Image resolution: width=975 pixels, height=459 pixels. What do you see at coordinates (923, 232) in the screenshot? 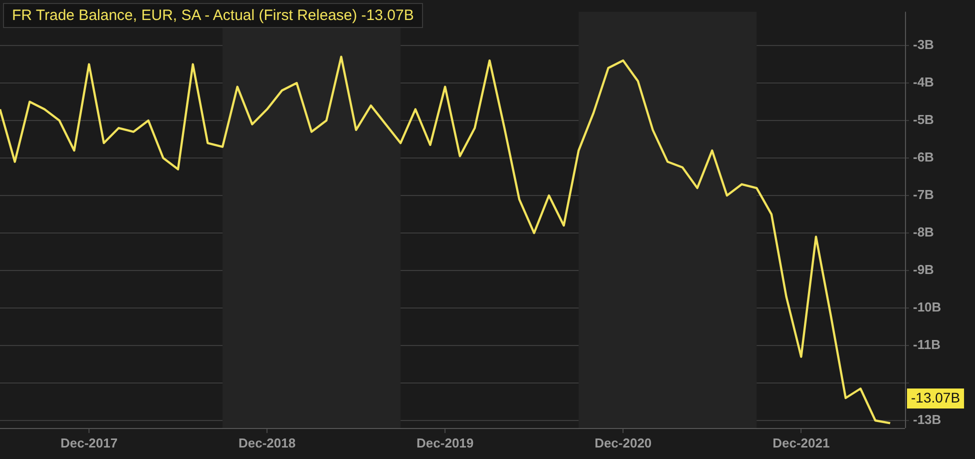
I see `y-tick-label: -8B` at bounding box center [923, 232].